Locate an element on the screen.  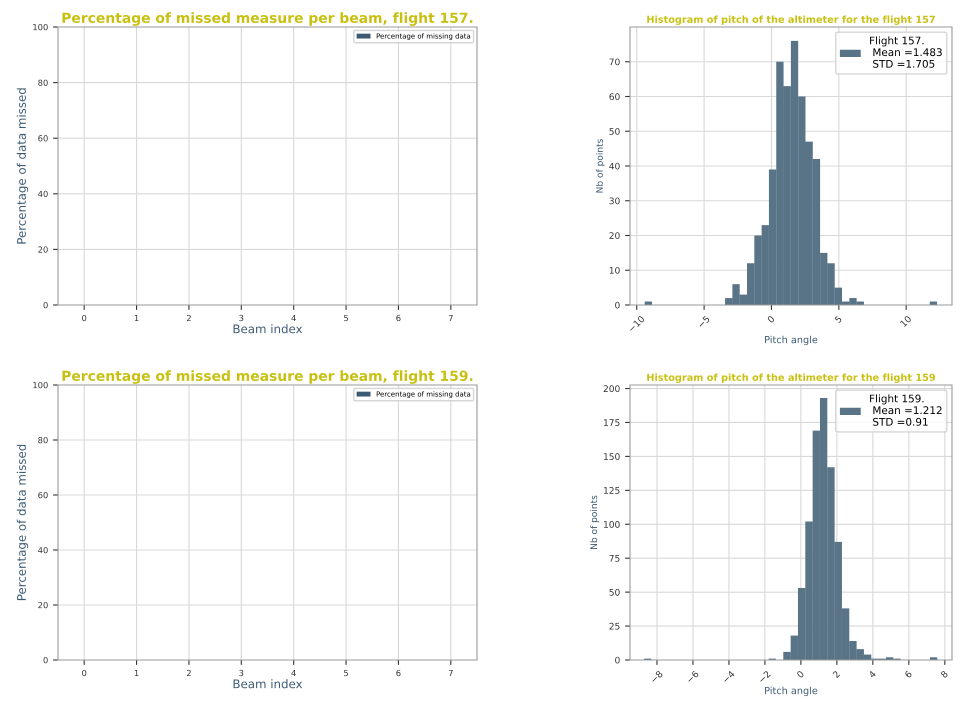
x-tick-label: −2 is located at coordinates (764, 677).